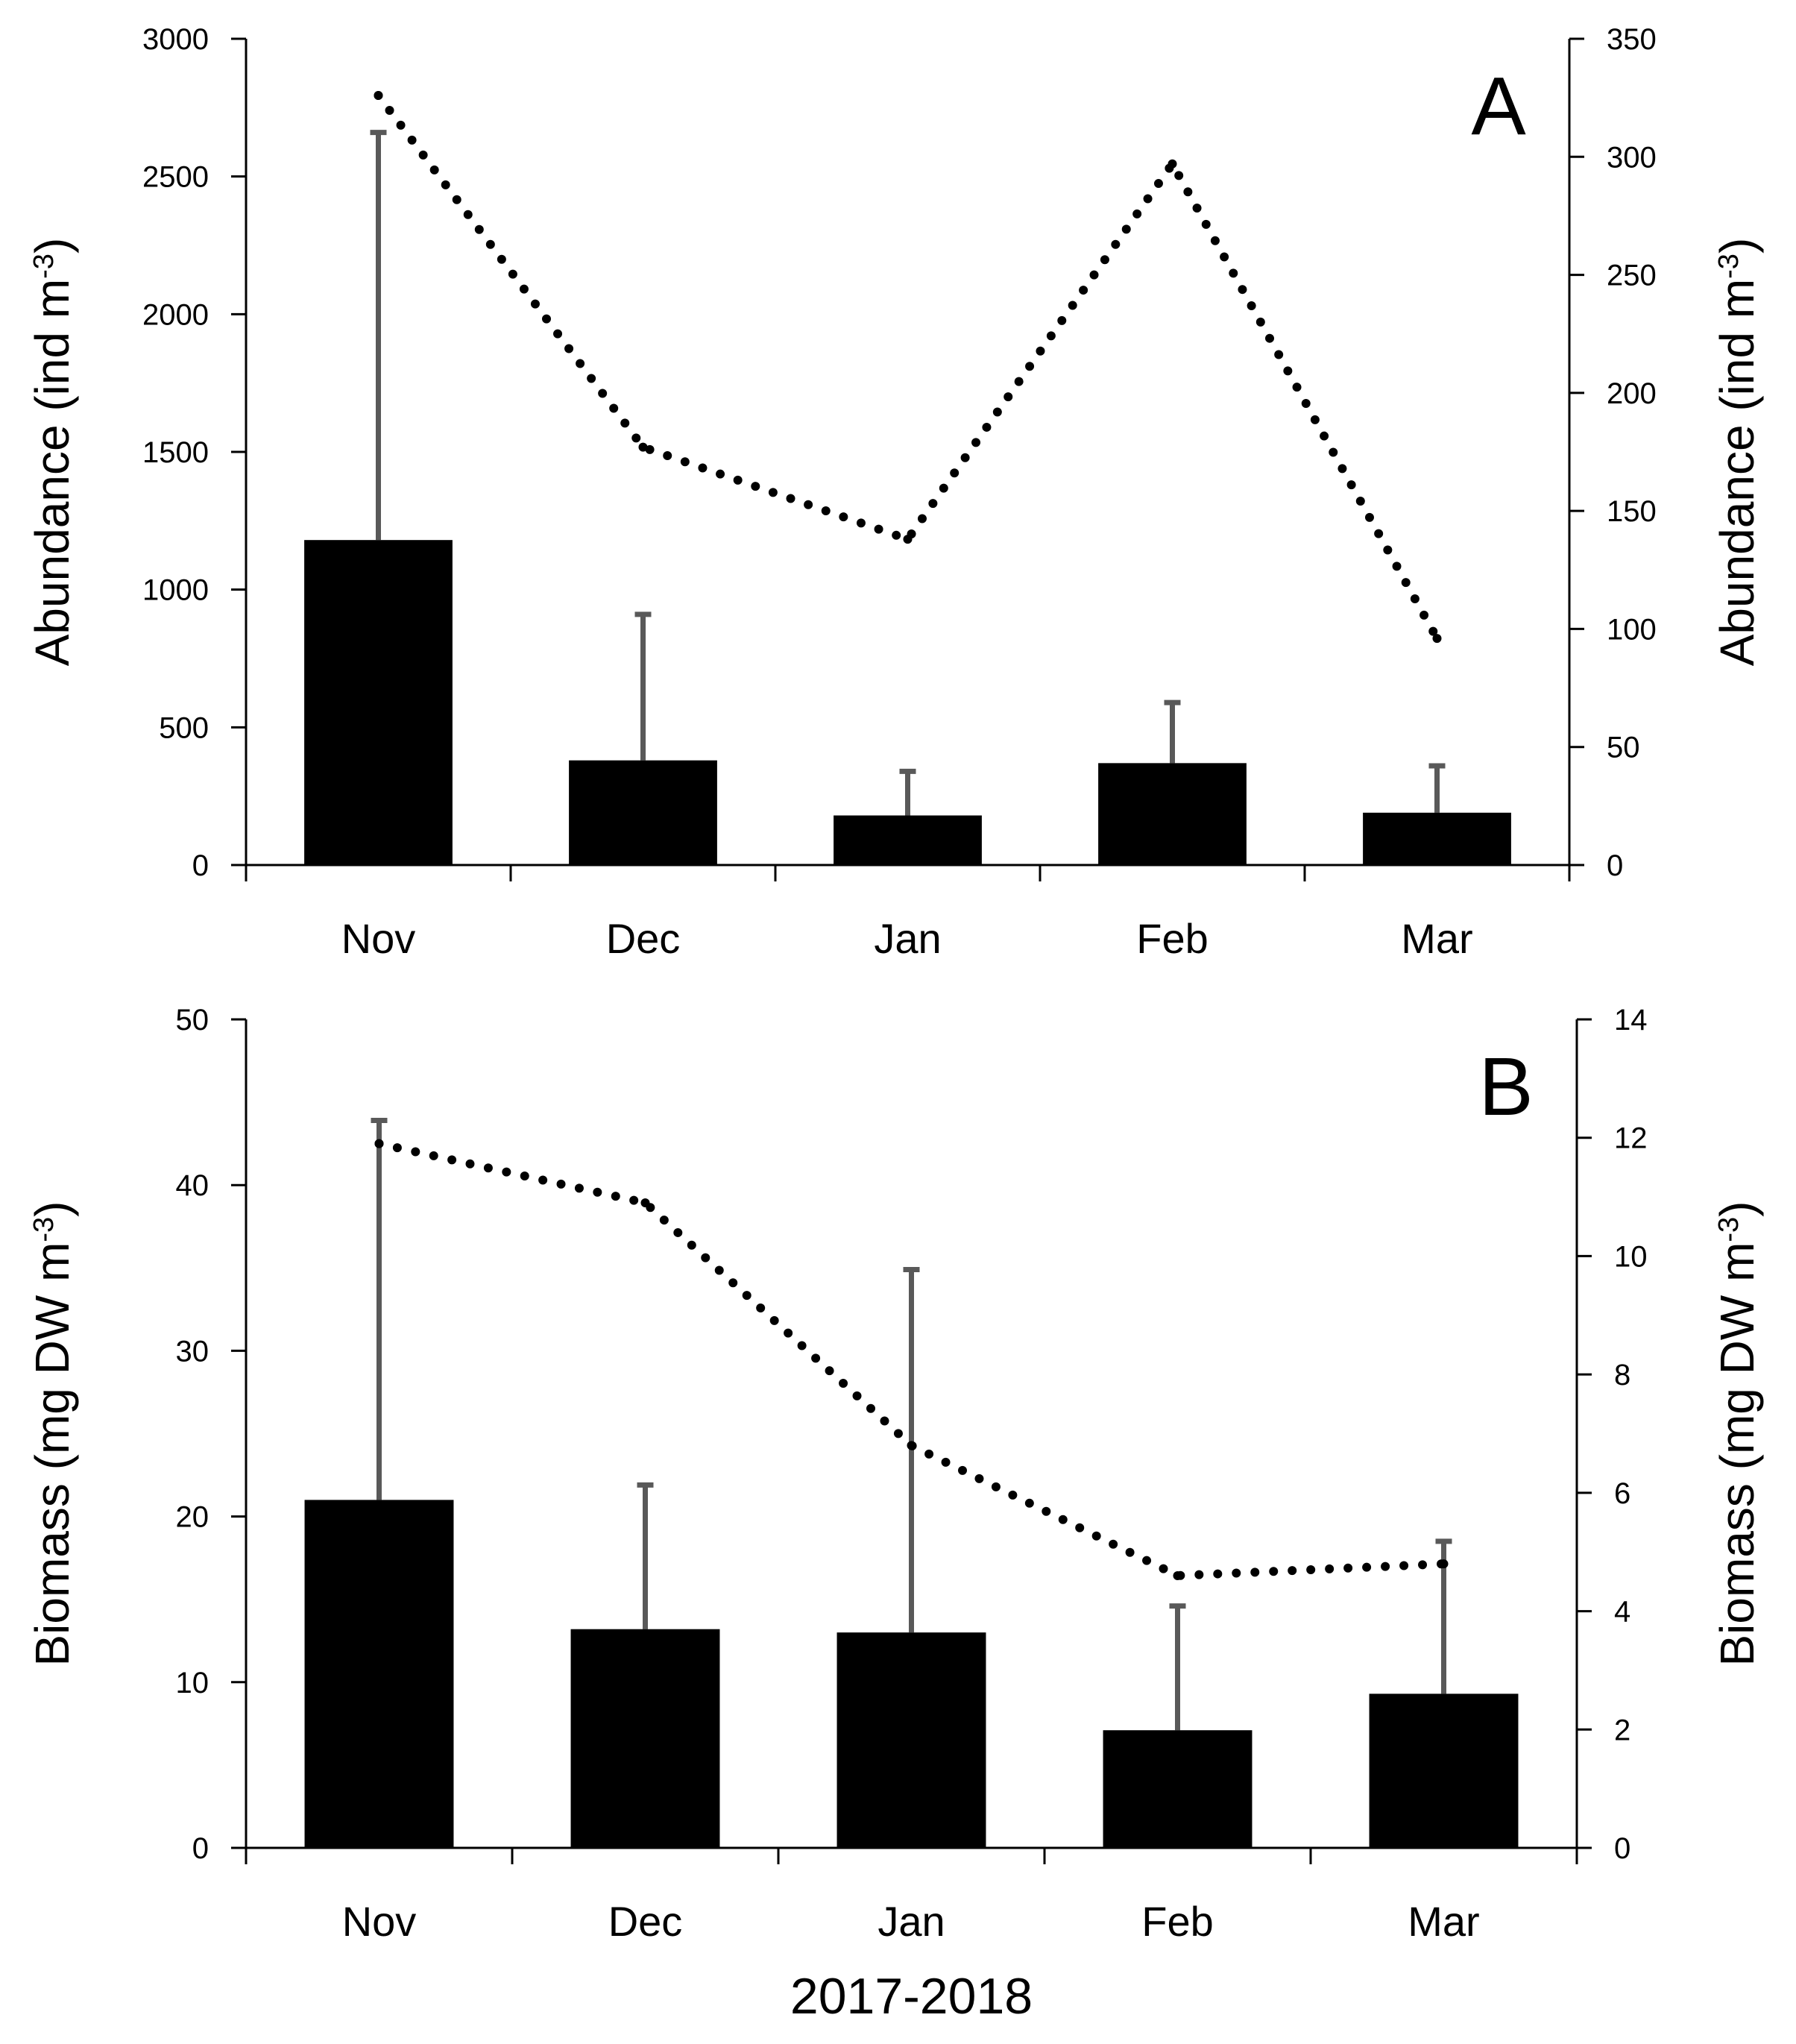 The height and width of the screenshot is (2044, 1796). I want to click on y-tick-label-right: 8, so click(1622, 1375).